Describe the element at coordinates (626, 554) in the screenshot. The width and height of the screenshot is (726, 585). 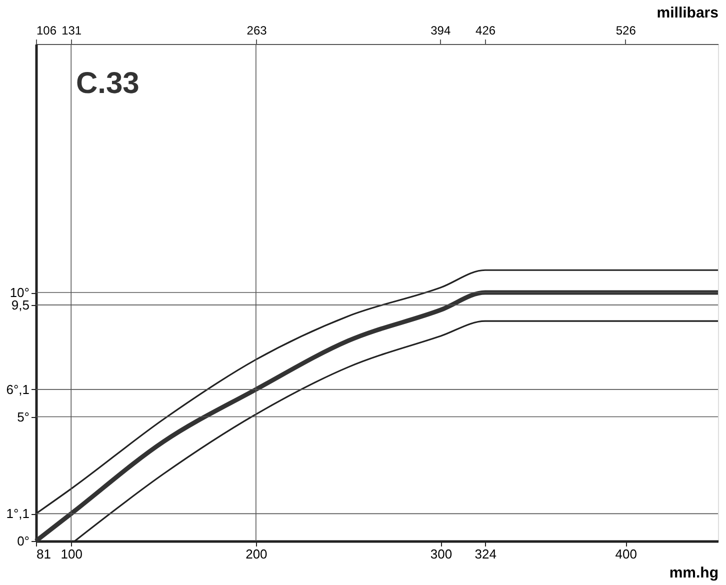
I see `x-tick-label: 400` at that location.